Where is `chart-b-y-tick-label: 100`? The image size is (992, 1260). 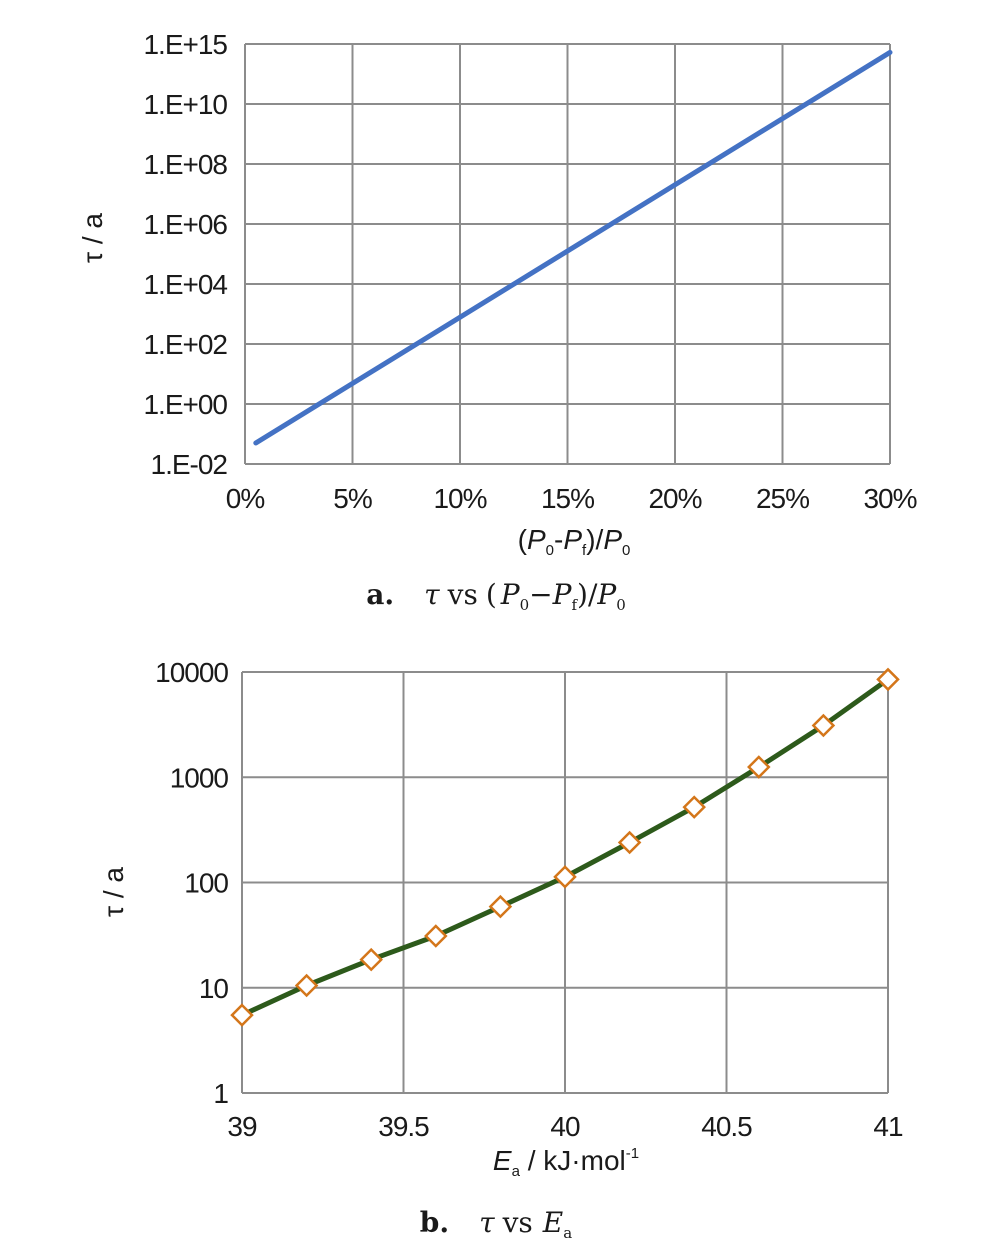
chart-b-y-tick-label: 100 is located at coordinates (206, 883).